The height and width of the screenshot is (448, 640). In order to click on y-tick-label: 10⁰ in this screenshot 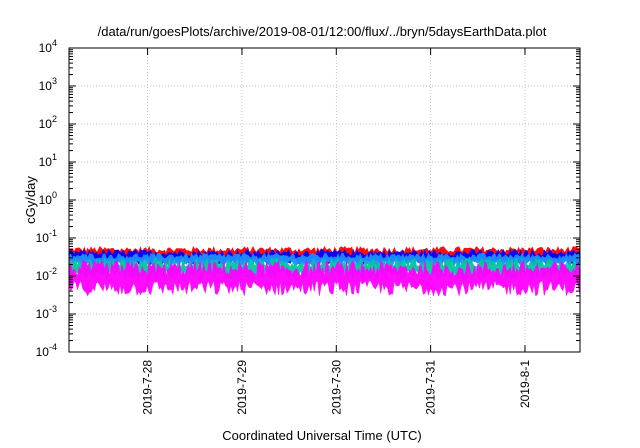, I will do `click(48, 198)`.